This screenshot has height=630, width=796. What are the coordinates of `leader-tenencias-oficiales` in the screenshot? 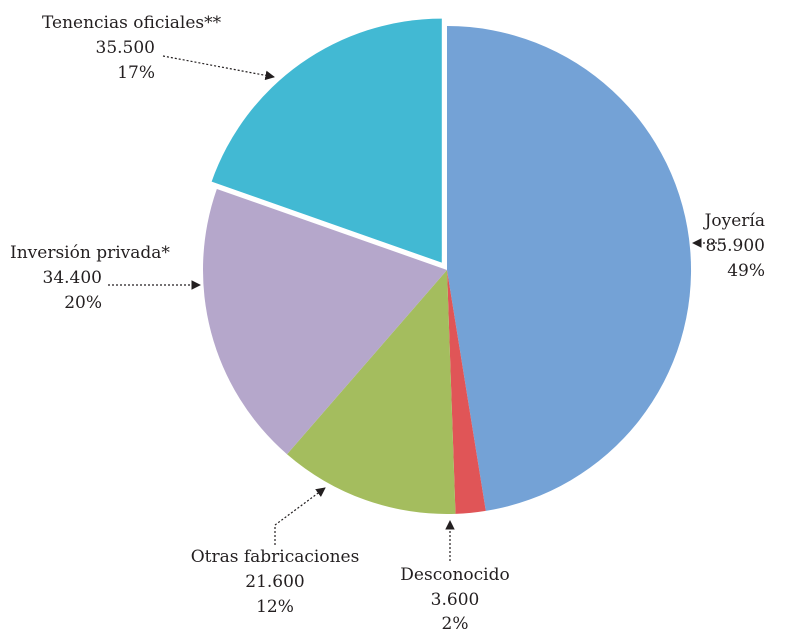 It's located at (218, 68).